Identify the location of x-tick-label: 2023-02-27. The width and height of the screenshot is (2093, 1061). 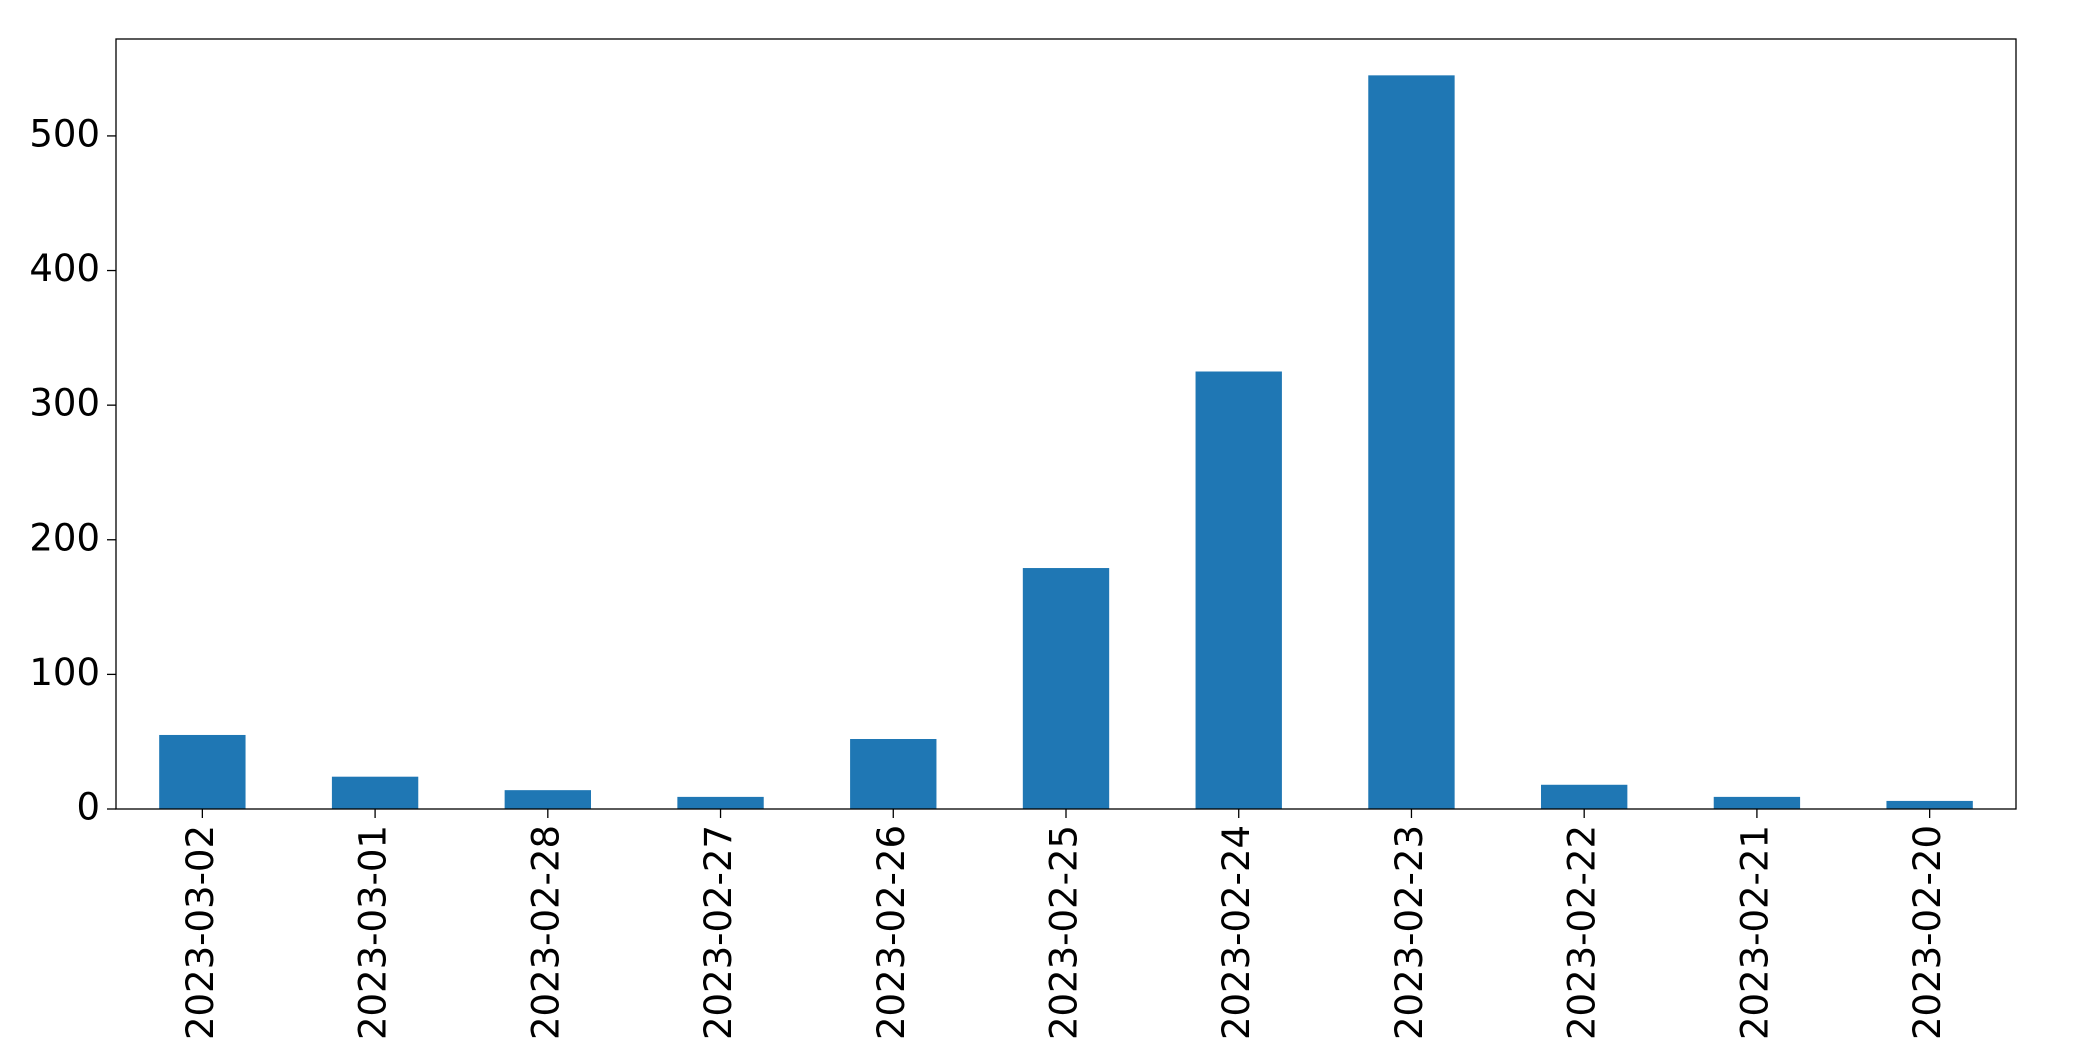
(718, 932).